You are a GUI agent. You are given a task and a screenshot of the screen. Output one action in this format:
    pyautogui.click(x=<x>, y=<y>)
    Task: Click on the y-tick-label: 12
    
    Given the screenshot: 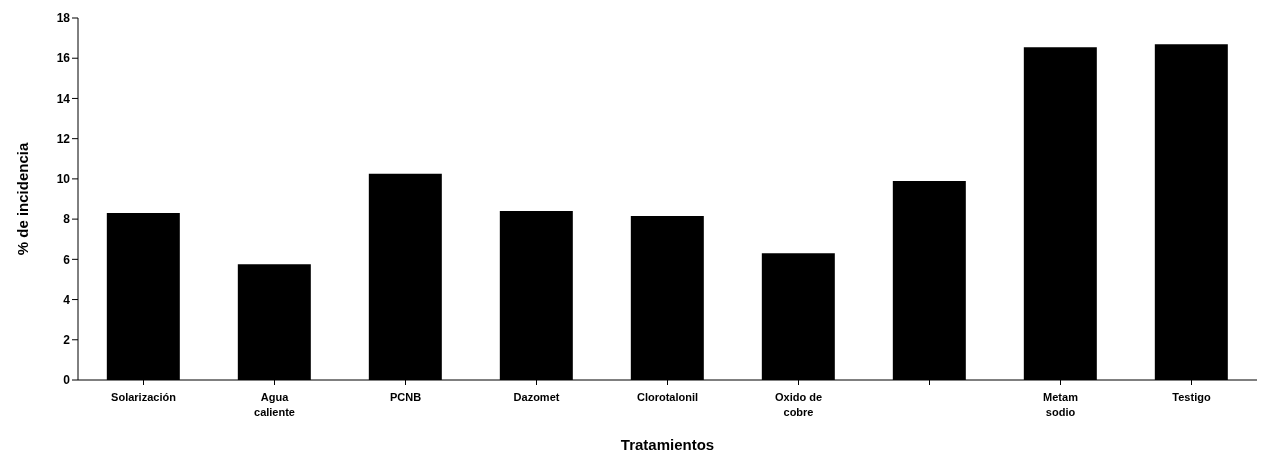 What is the action you would take?
    pyautogui.click(x=63, y=138)
    